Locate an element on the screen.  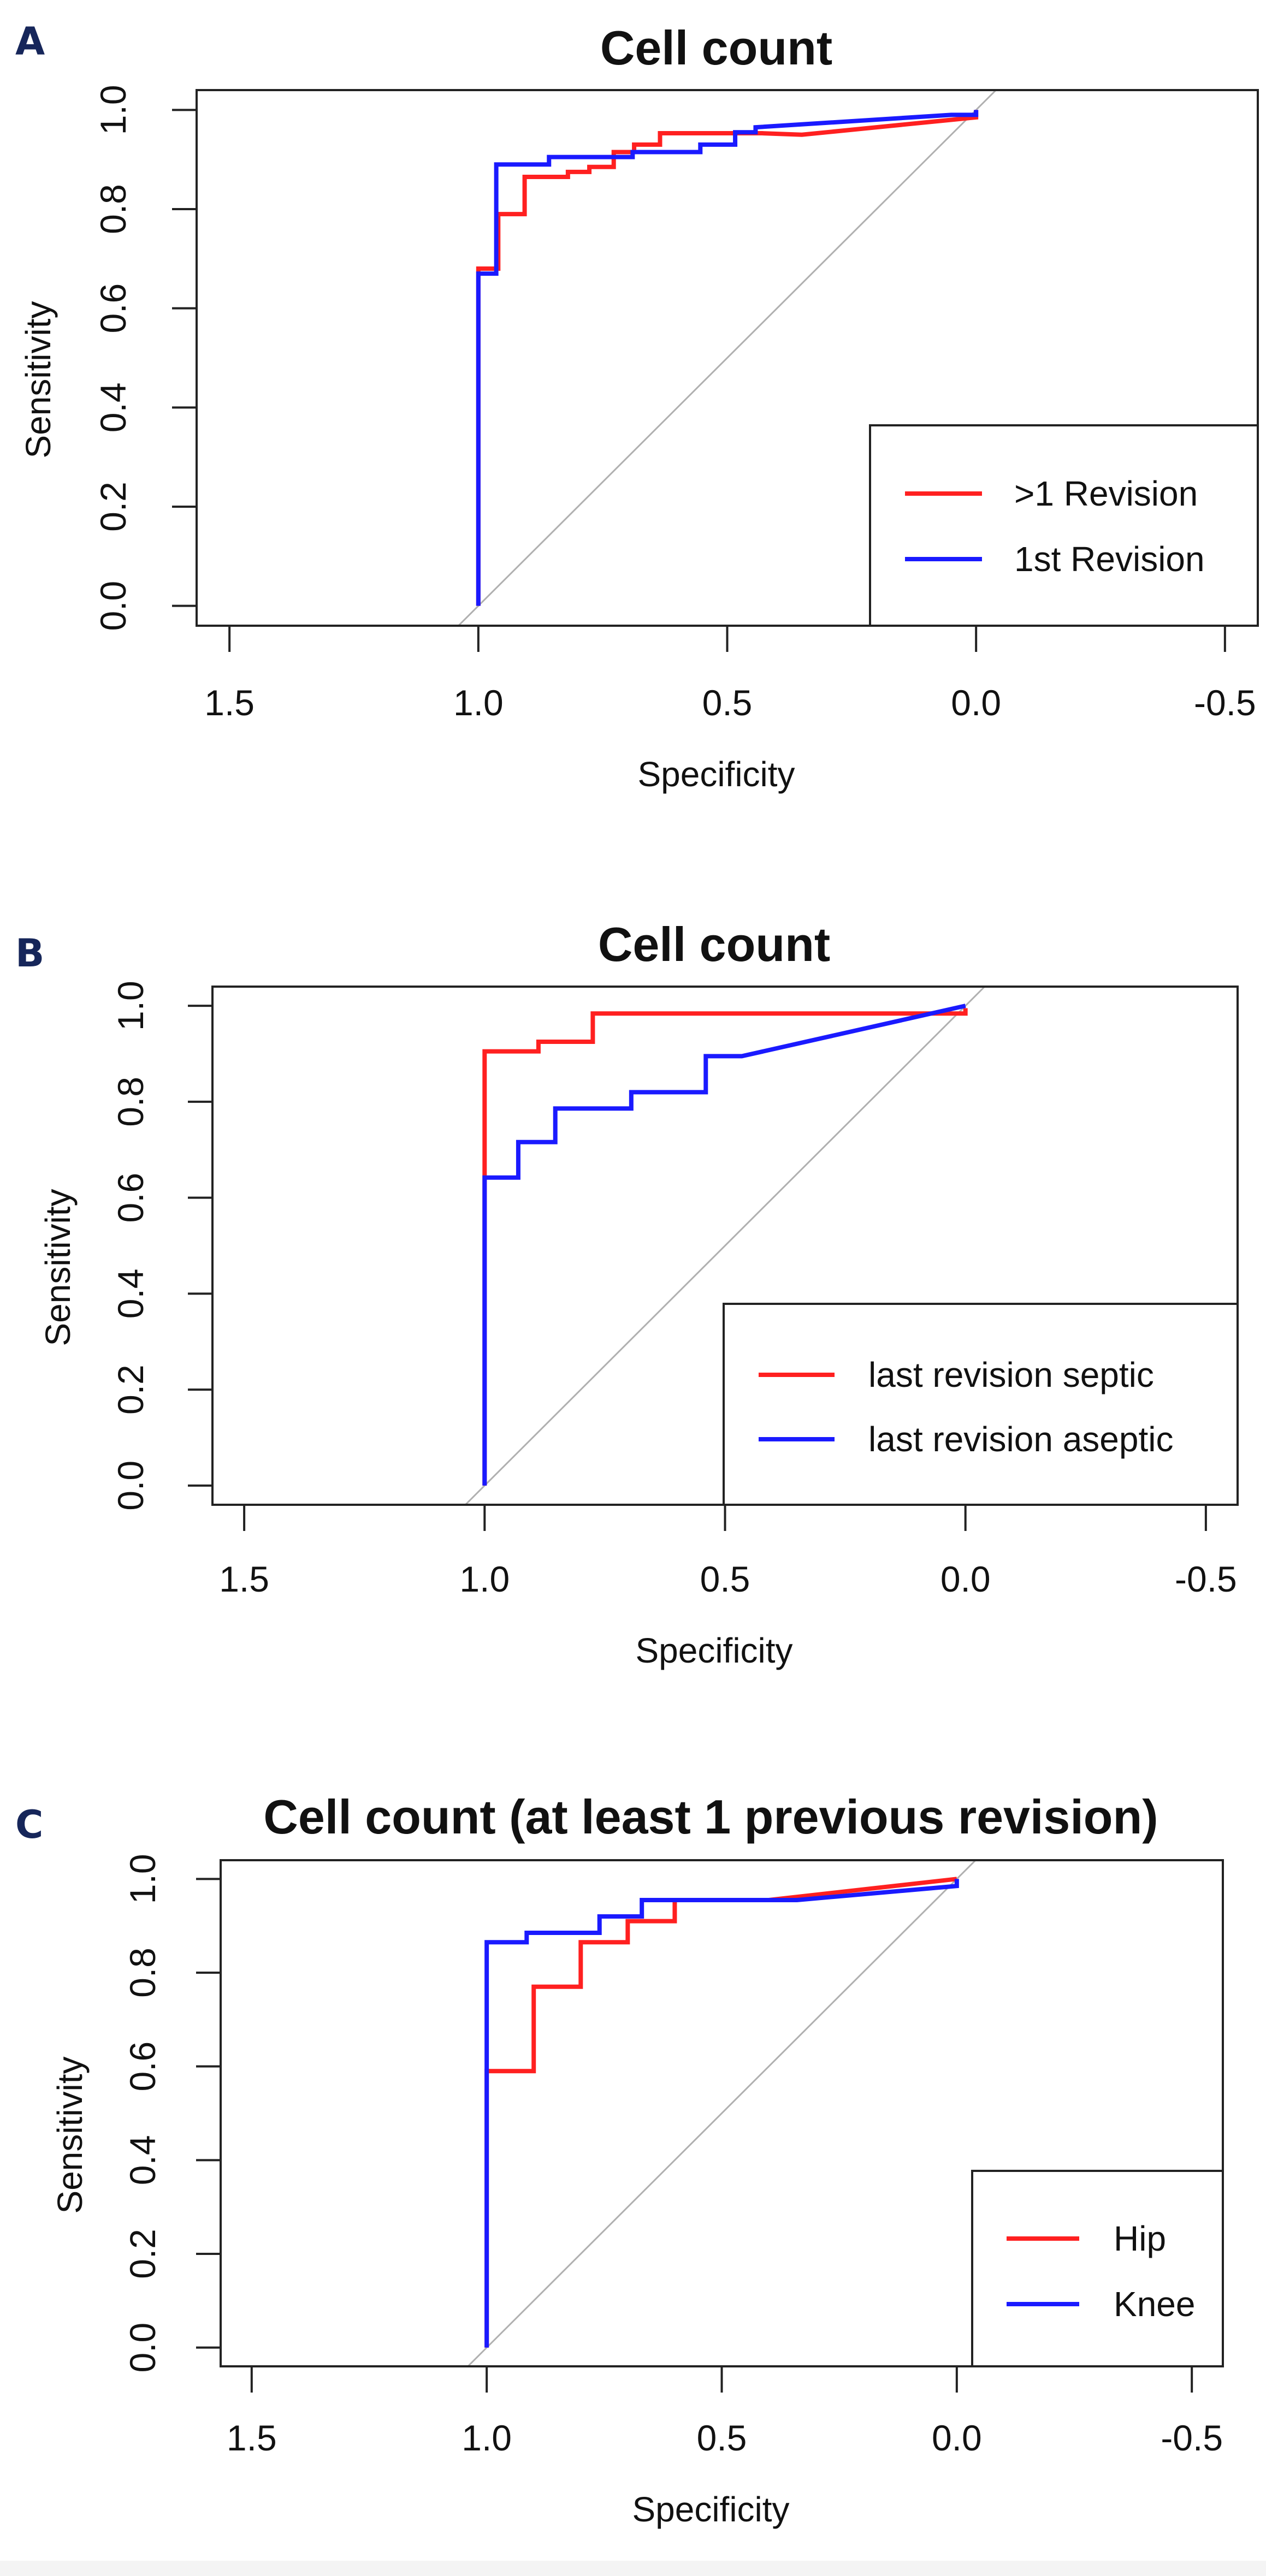
panel-label: C is located at coordinates (29, 1824).